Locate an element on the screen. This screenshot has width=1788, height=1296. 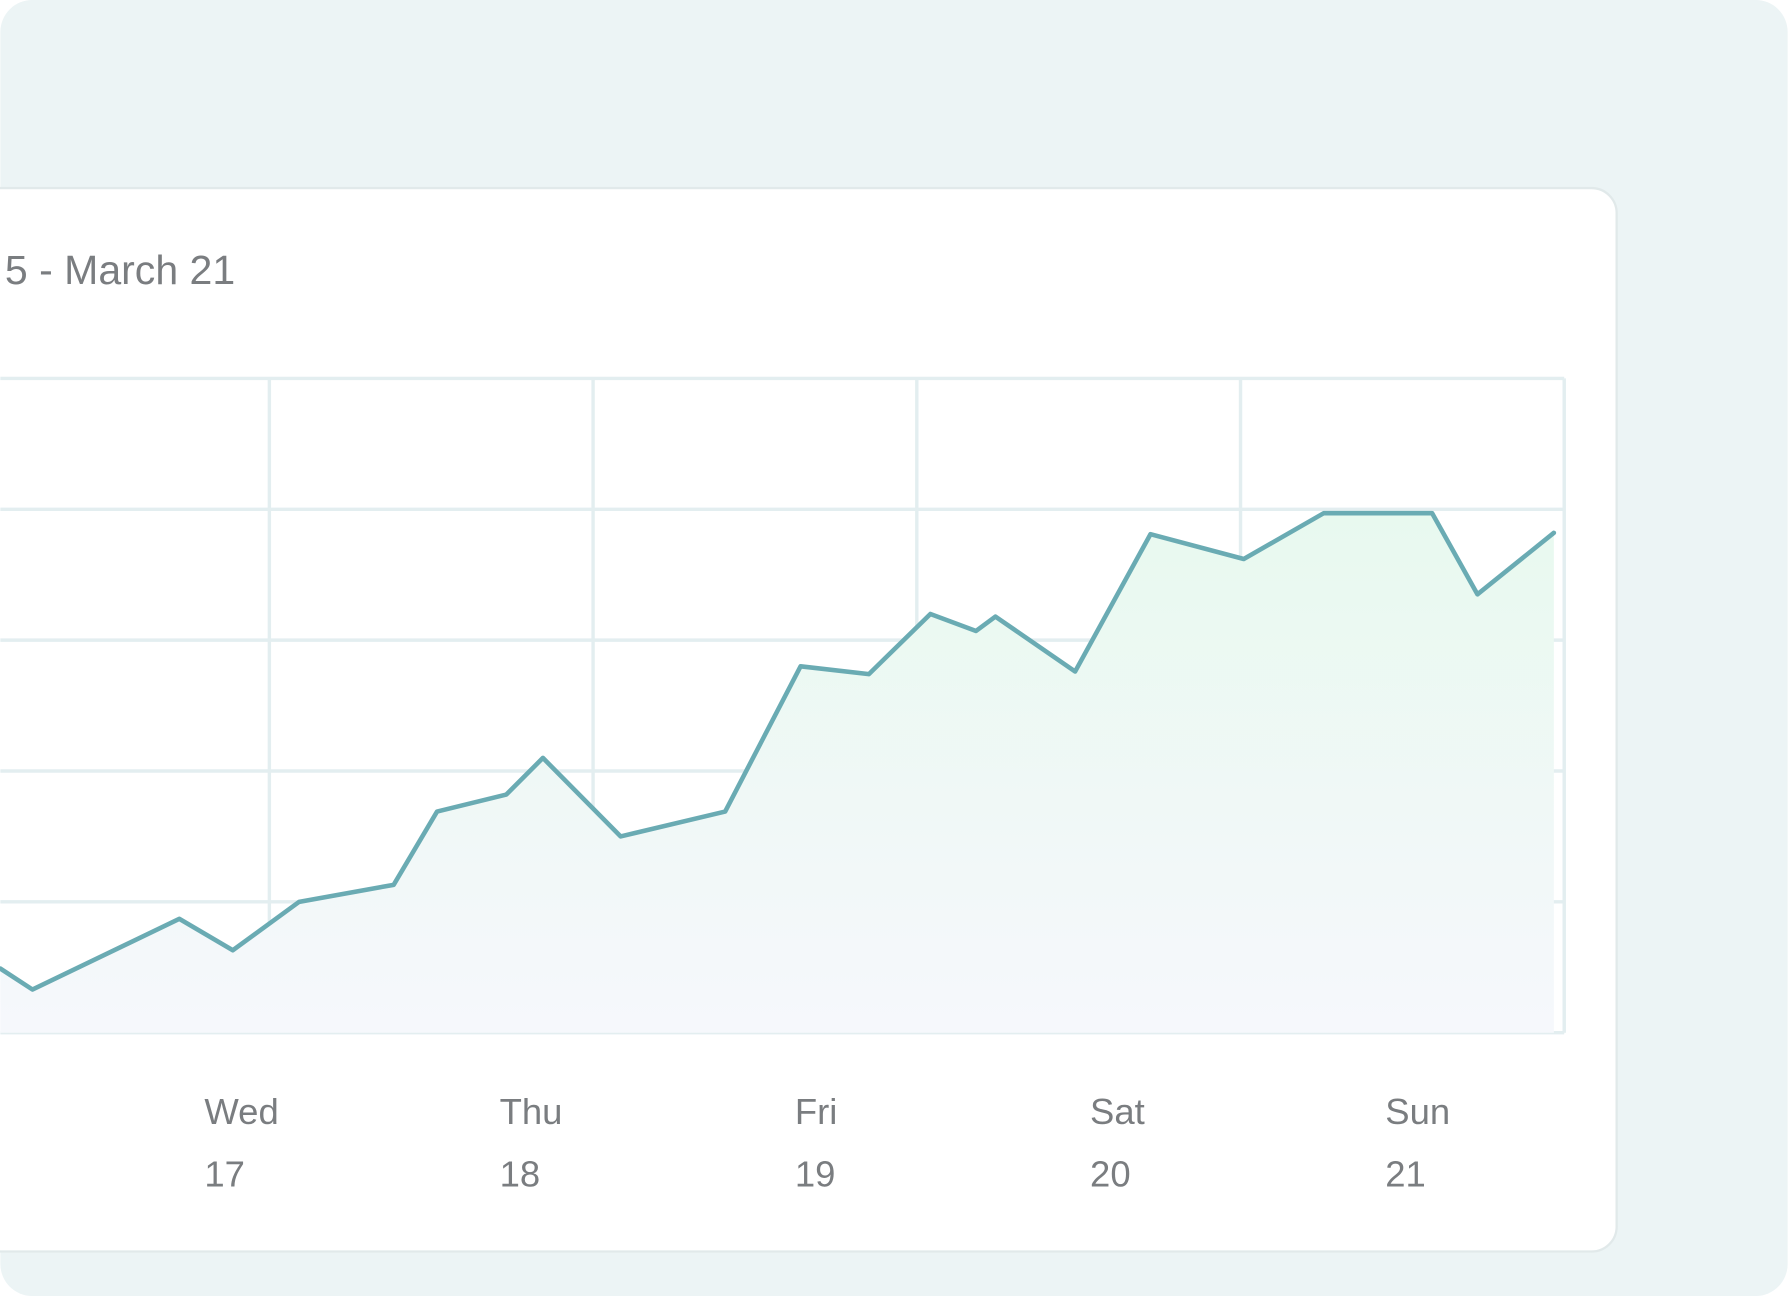
x-tick-label: Thu is located at coordinates (531, 1111).